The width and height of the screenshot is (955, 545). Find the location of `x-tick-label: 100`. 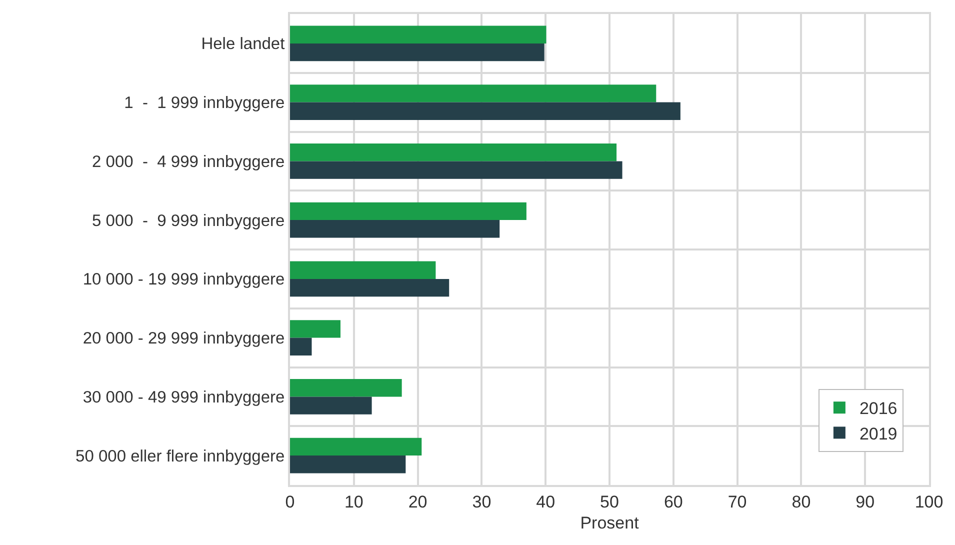

x-tick-label: 100 is located at coordinates (929, 502).